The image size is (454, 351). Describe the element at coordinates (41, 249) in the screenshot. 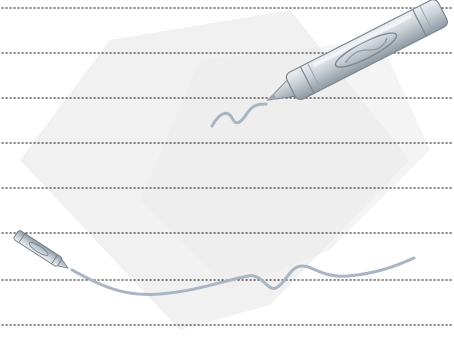

I see `small-crayon-icon` at that location.